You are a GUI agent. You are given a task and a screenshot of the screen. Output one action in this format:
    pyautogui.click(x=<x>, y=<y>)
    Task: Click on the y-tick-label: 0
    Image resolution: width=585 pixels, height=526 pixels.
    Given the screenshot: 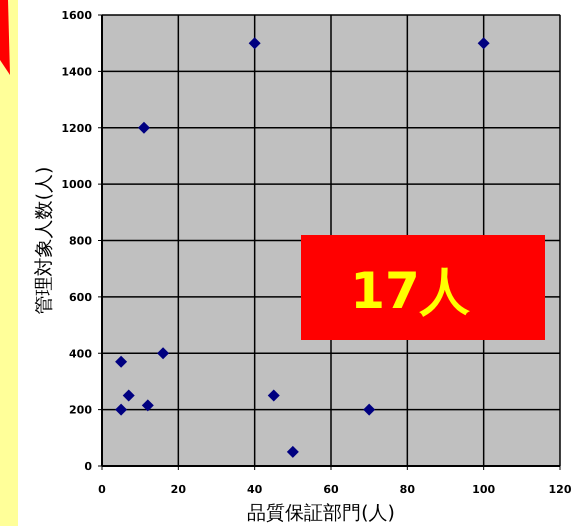 What is the action you would take?
    pyautogui.click(x=88, y=466)
    